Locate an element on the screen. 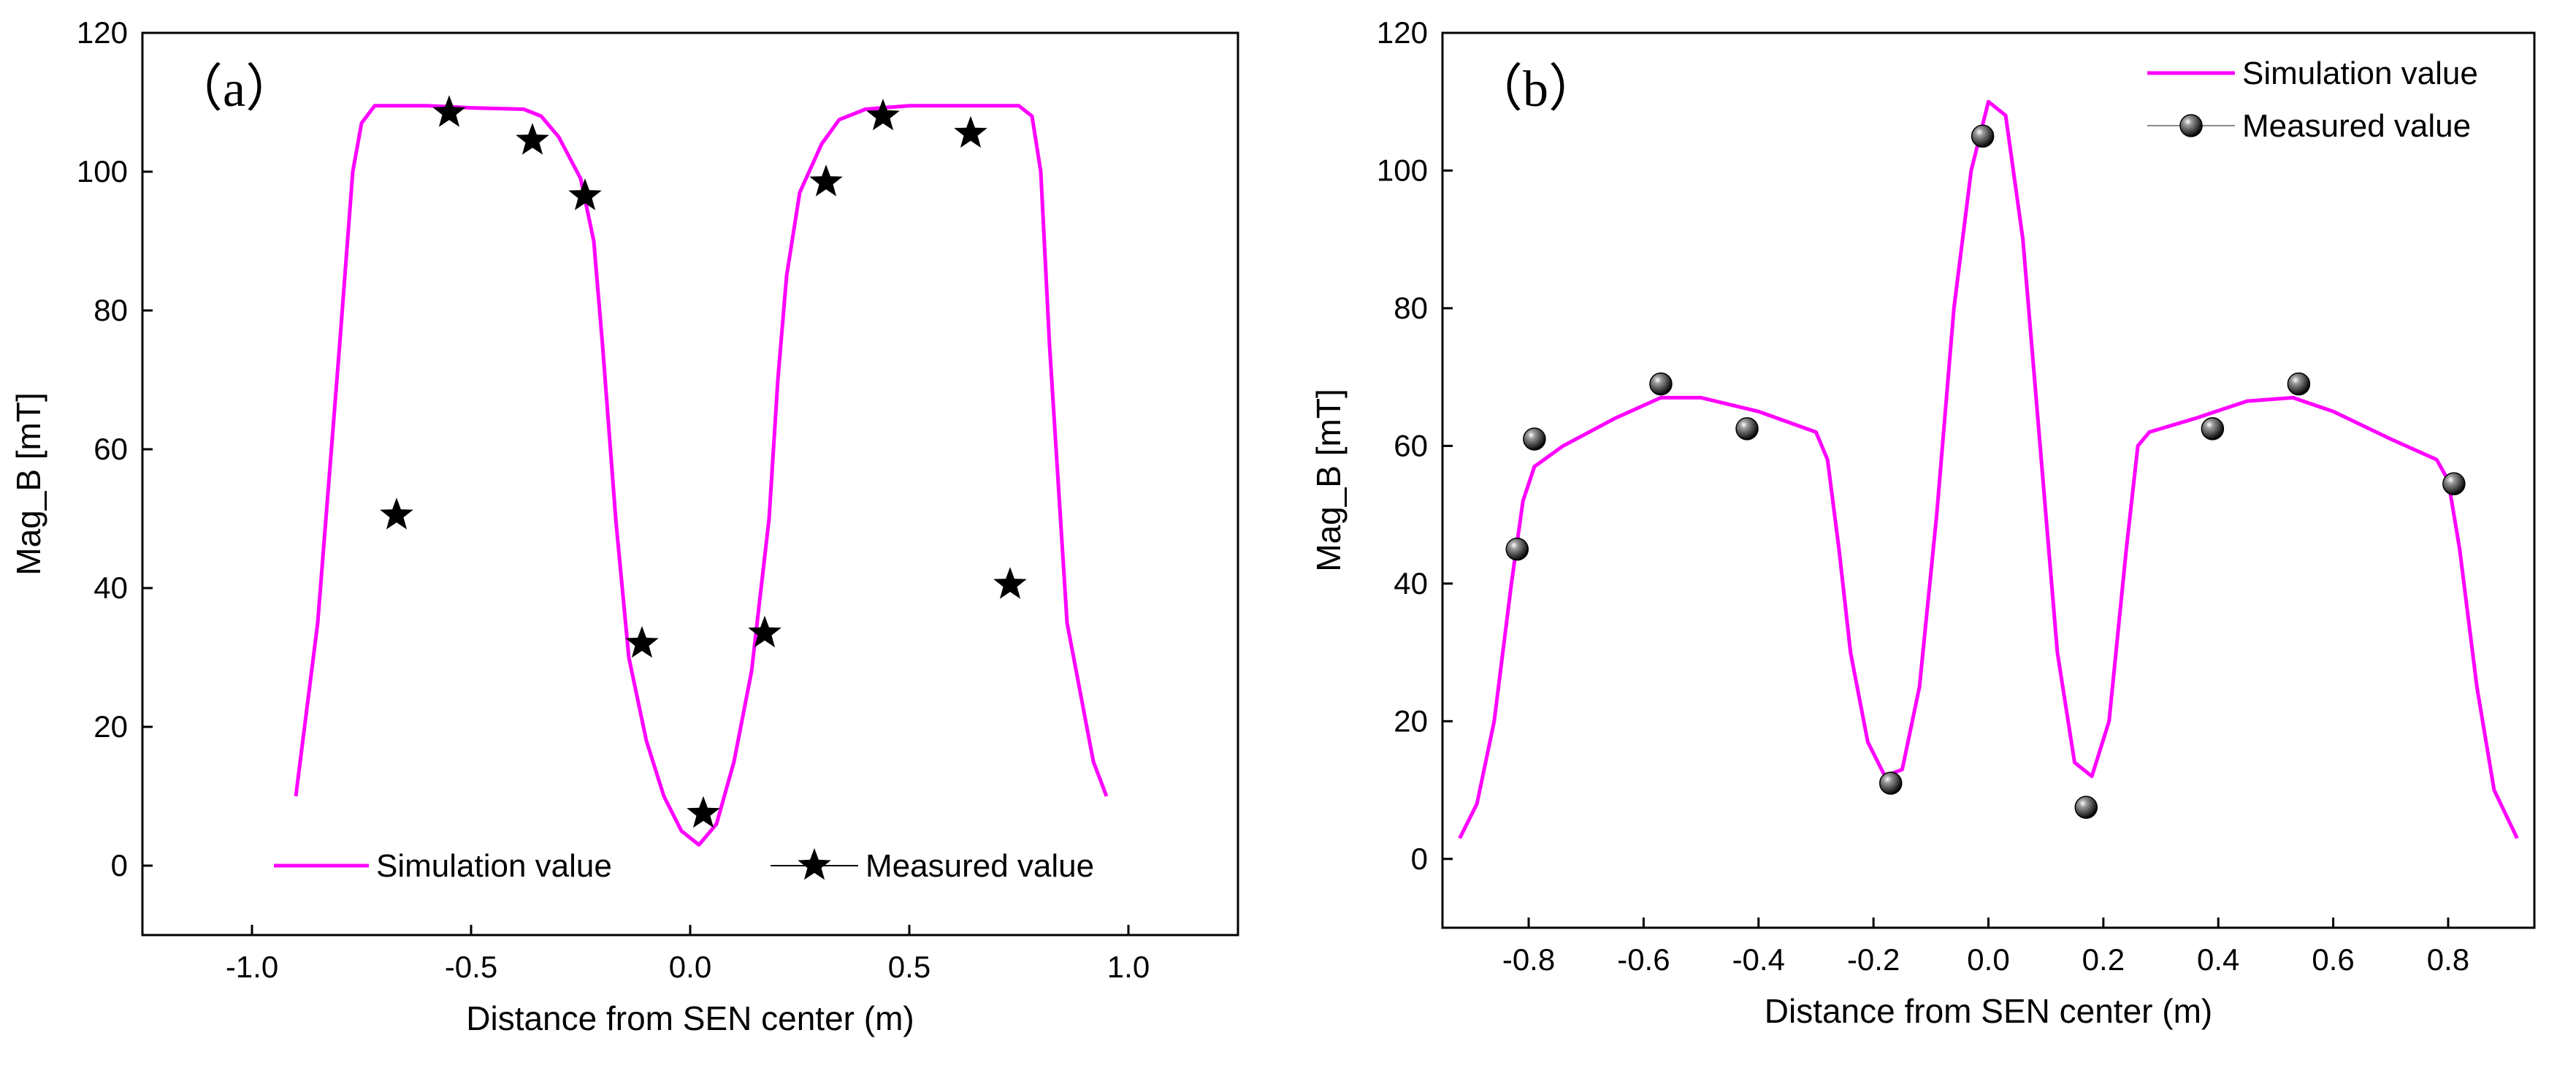 This screenshot has height=1068, width=2576. x-tick-label: -0.8 is located at coordinates (1528, 959).